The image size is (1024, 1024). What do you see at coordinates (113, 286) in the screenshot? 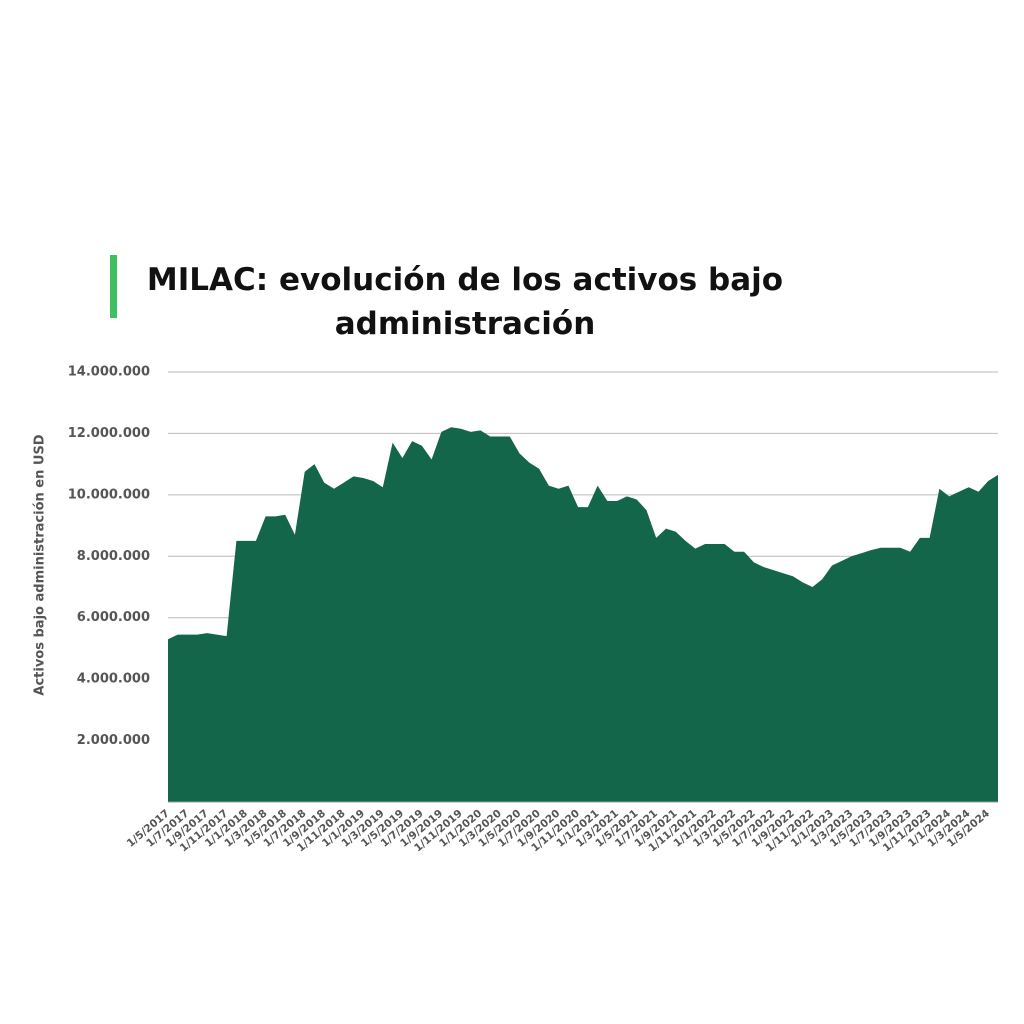
I see `title-accent` at bounding box center [113, 286].